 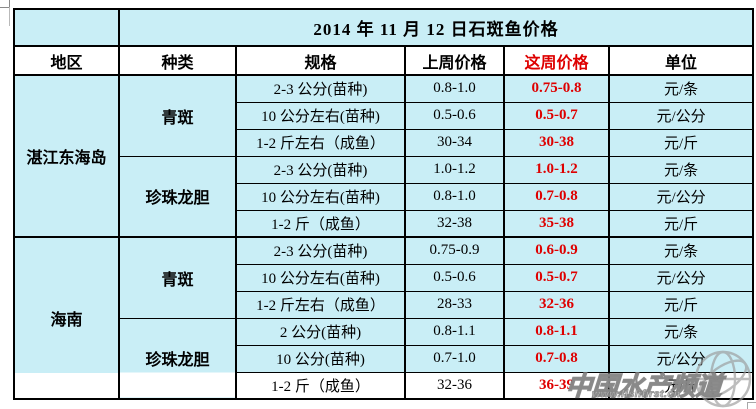 What do you see at coordinates (454, 358) in the screenshot?
I see `last-week-price-cell: 0.7-1.0` at bounding box center [454, 358].